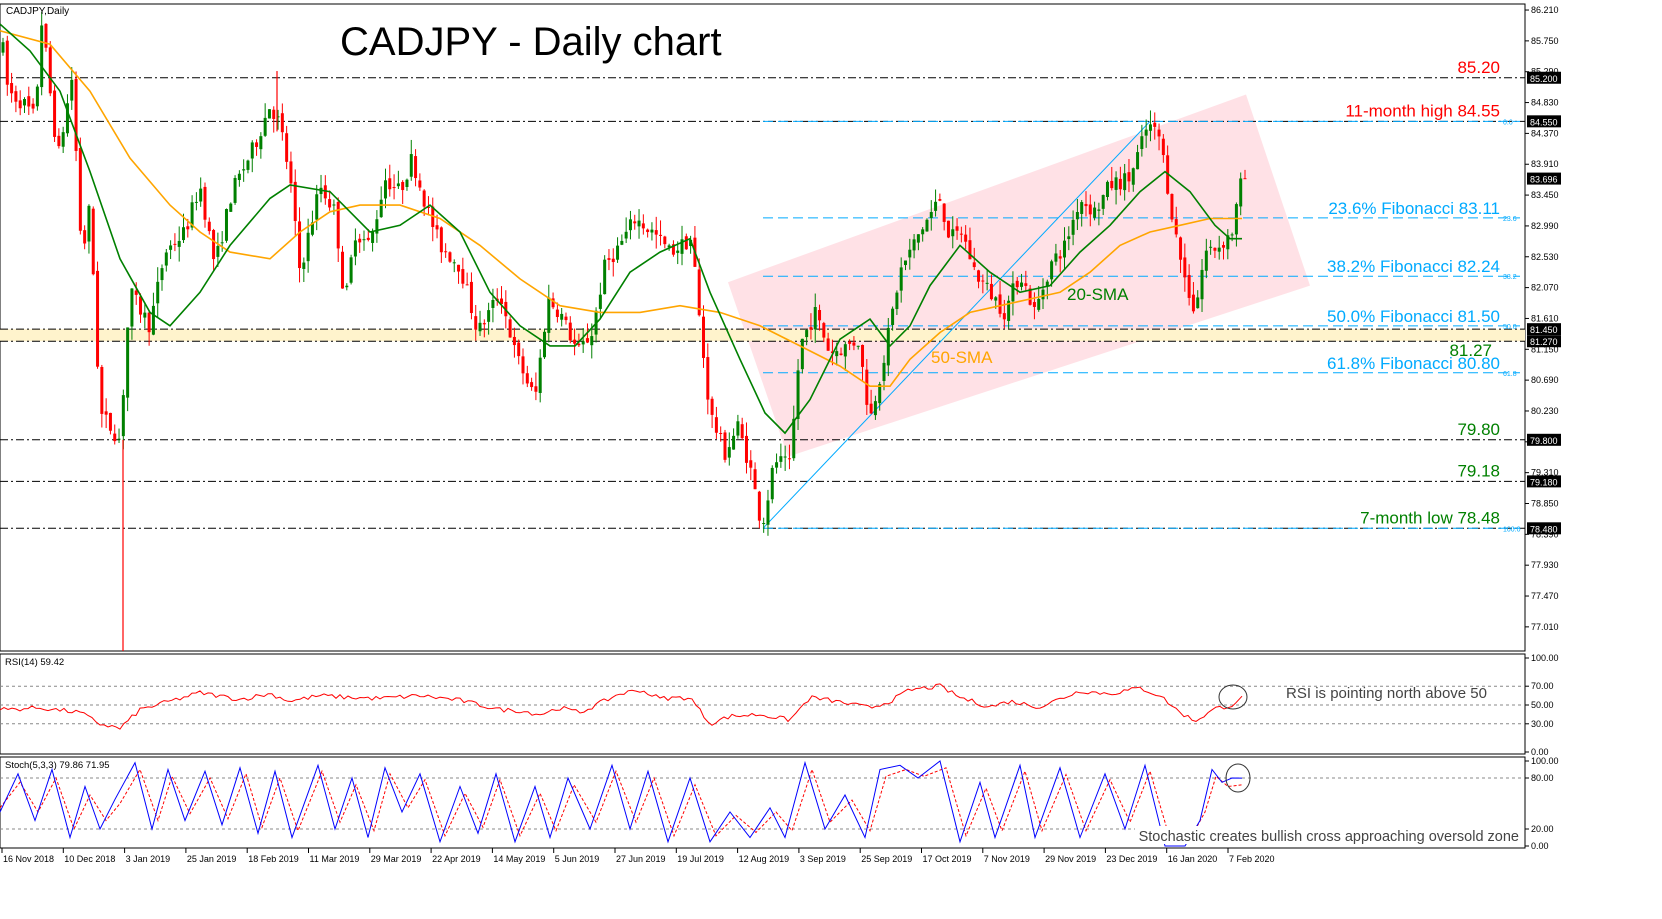 Image resolution: width=1662 pixels, height=919 pixels. I want to click on axis-zone-bottom-box, so click(1544, 341).